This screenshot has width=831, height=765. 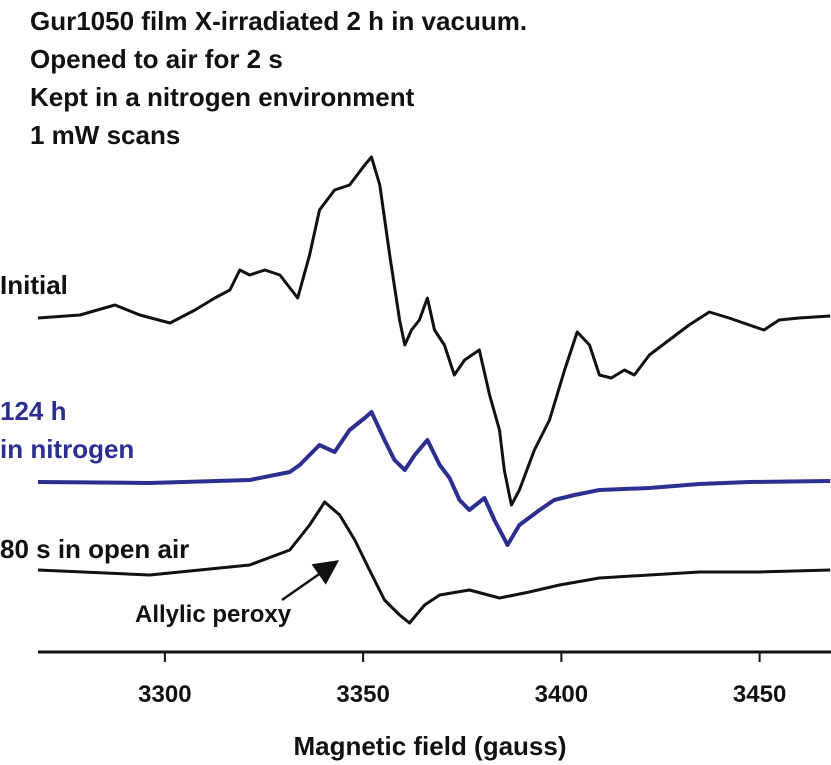 I want to click on series-label: 124 h in nitrogen, so click(x=67, y=430).